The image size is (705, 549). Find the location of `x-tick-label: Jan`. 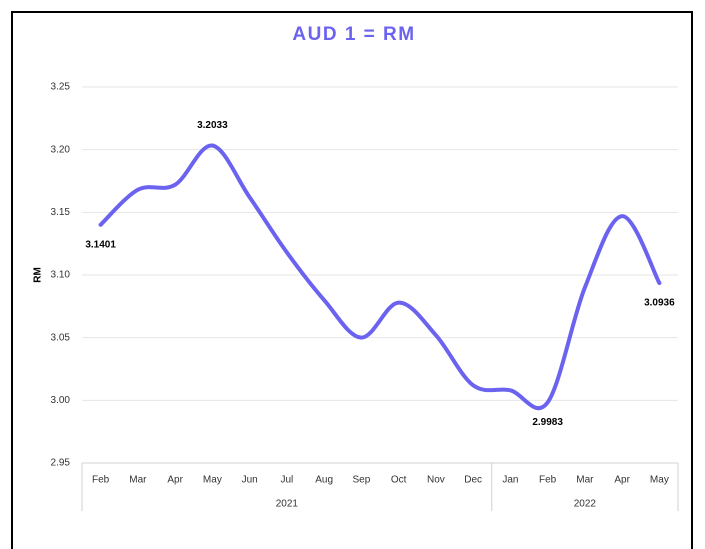

x-tick-label: Jan is located at coordinates (510, 480).